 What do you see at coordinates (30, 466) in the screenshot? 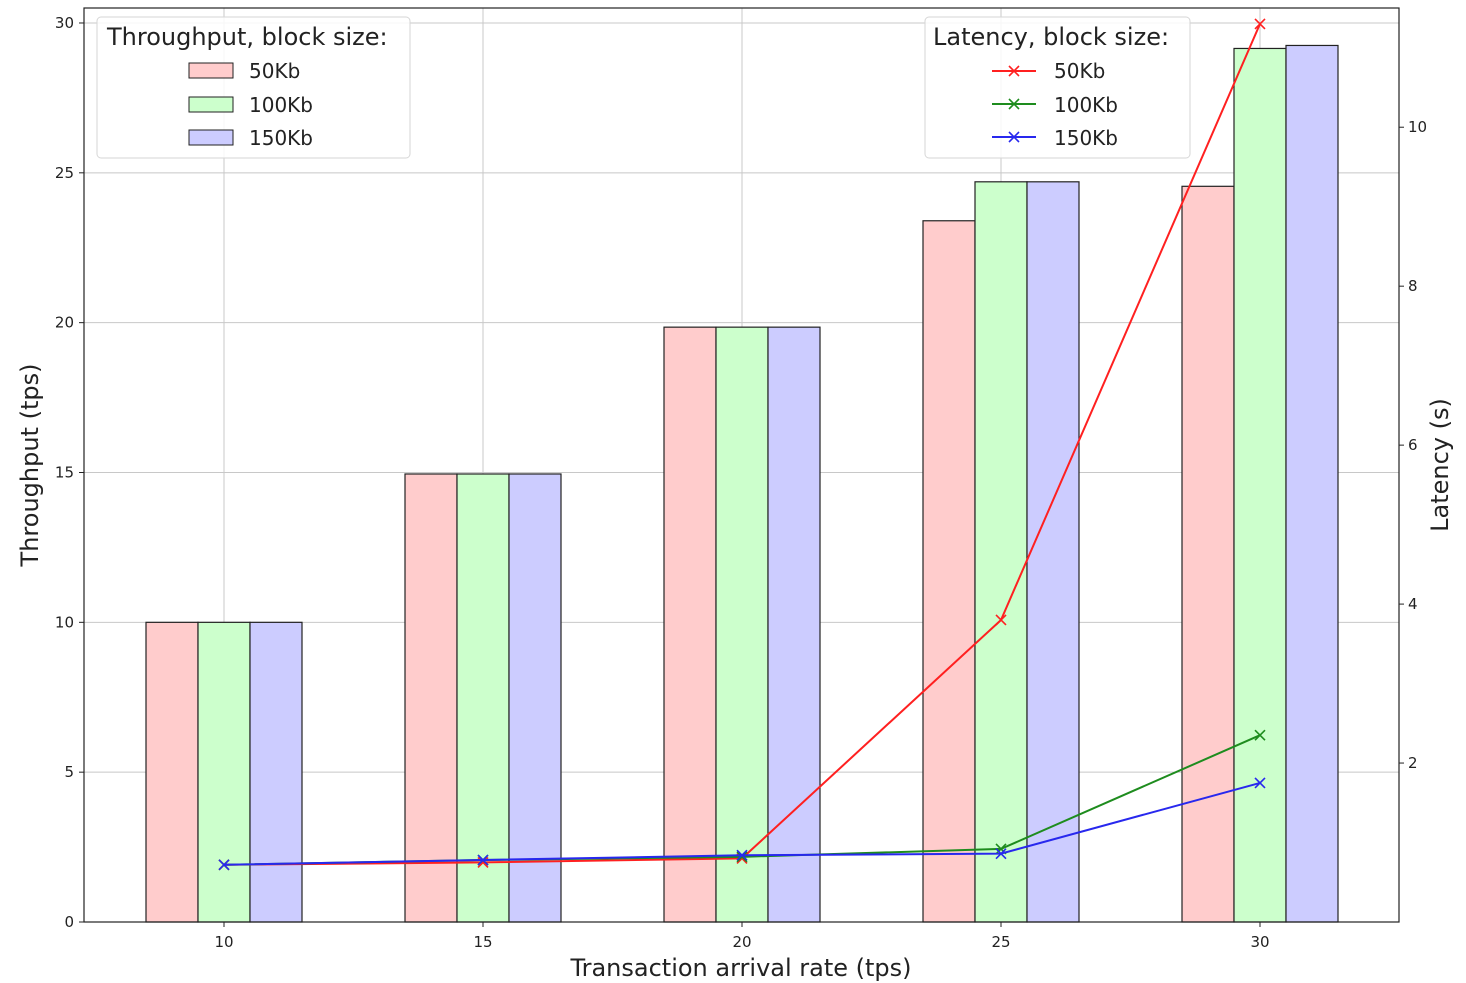
I see `y-axis-title: Throughput (tps)` at bounding box center [30, 466].